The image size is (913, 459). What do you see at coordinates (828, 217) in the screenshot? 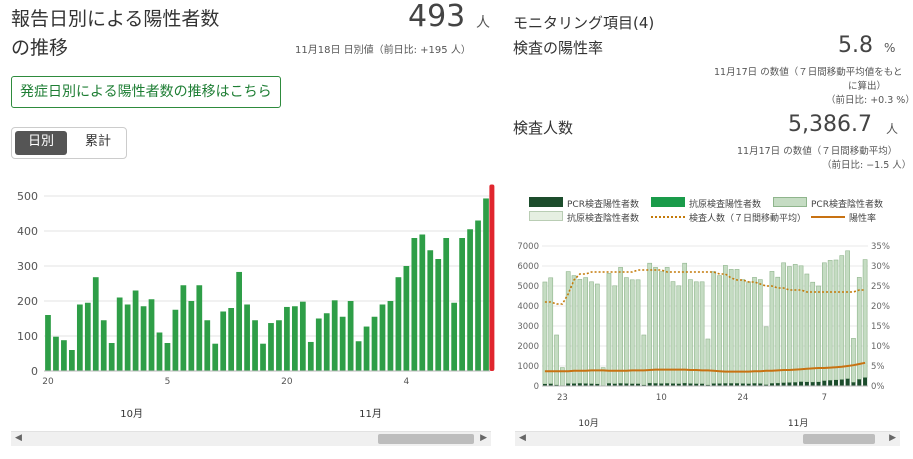
I see `legend-rate-line` at bounding box center [828, 217].